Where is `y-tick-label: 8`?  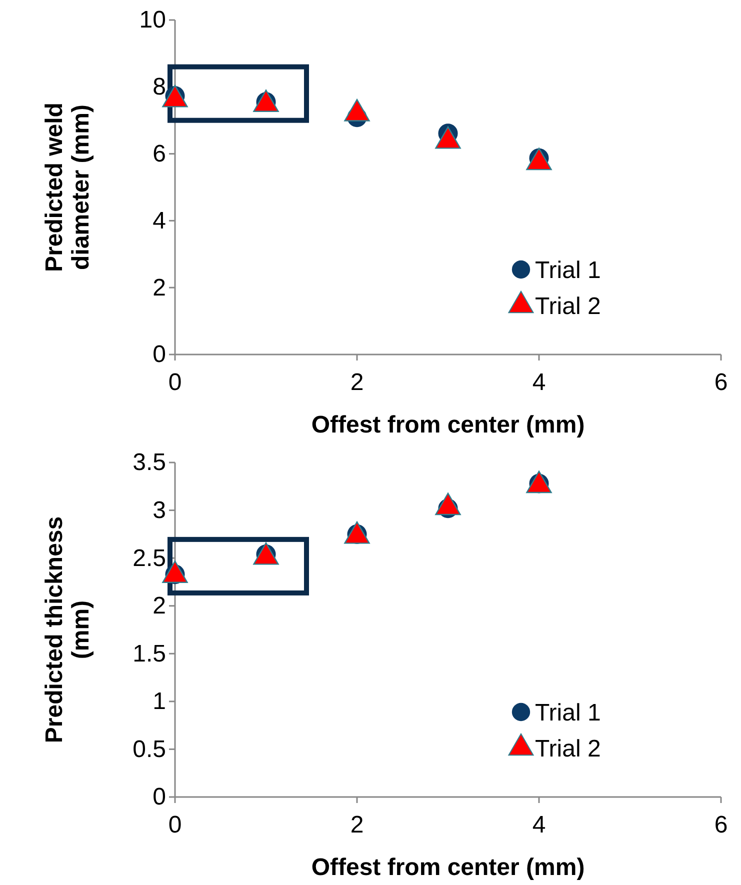 y-tick-label: 8 is located at coordinates (159, 87).